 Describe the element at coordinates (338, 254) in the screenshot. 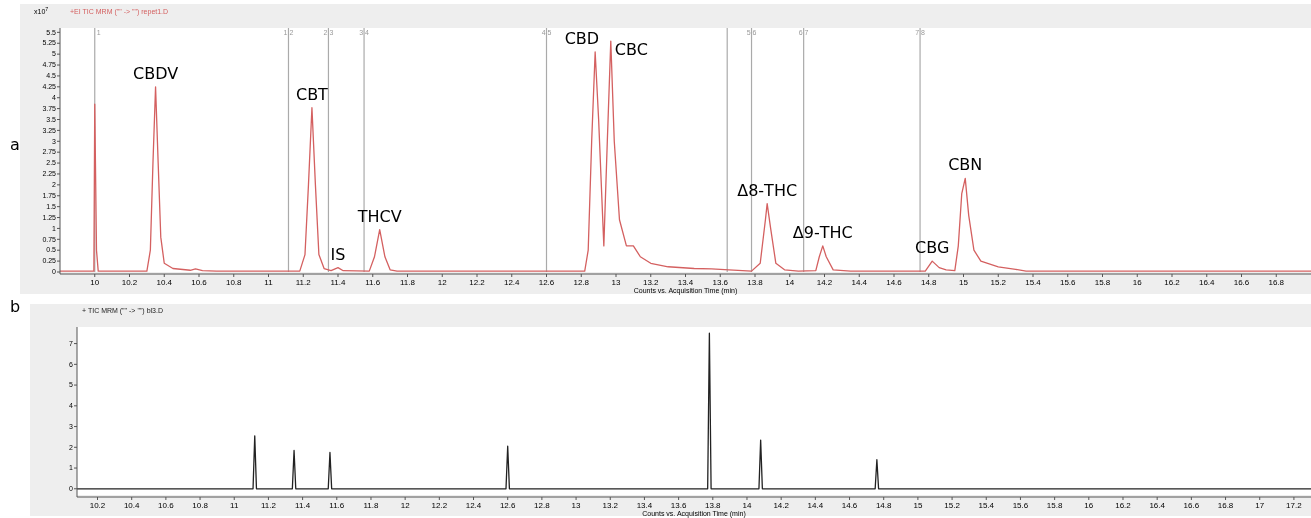

I see `annotation: IS` at that location.